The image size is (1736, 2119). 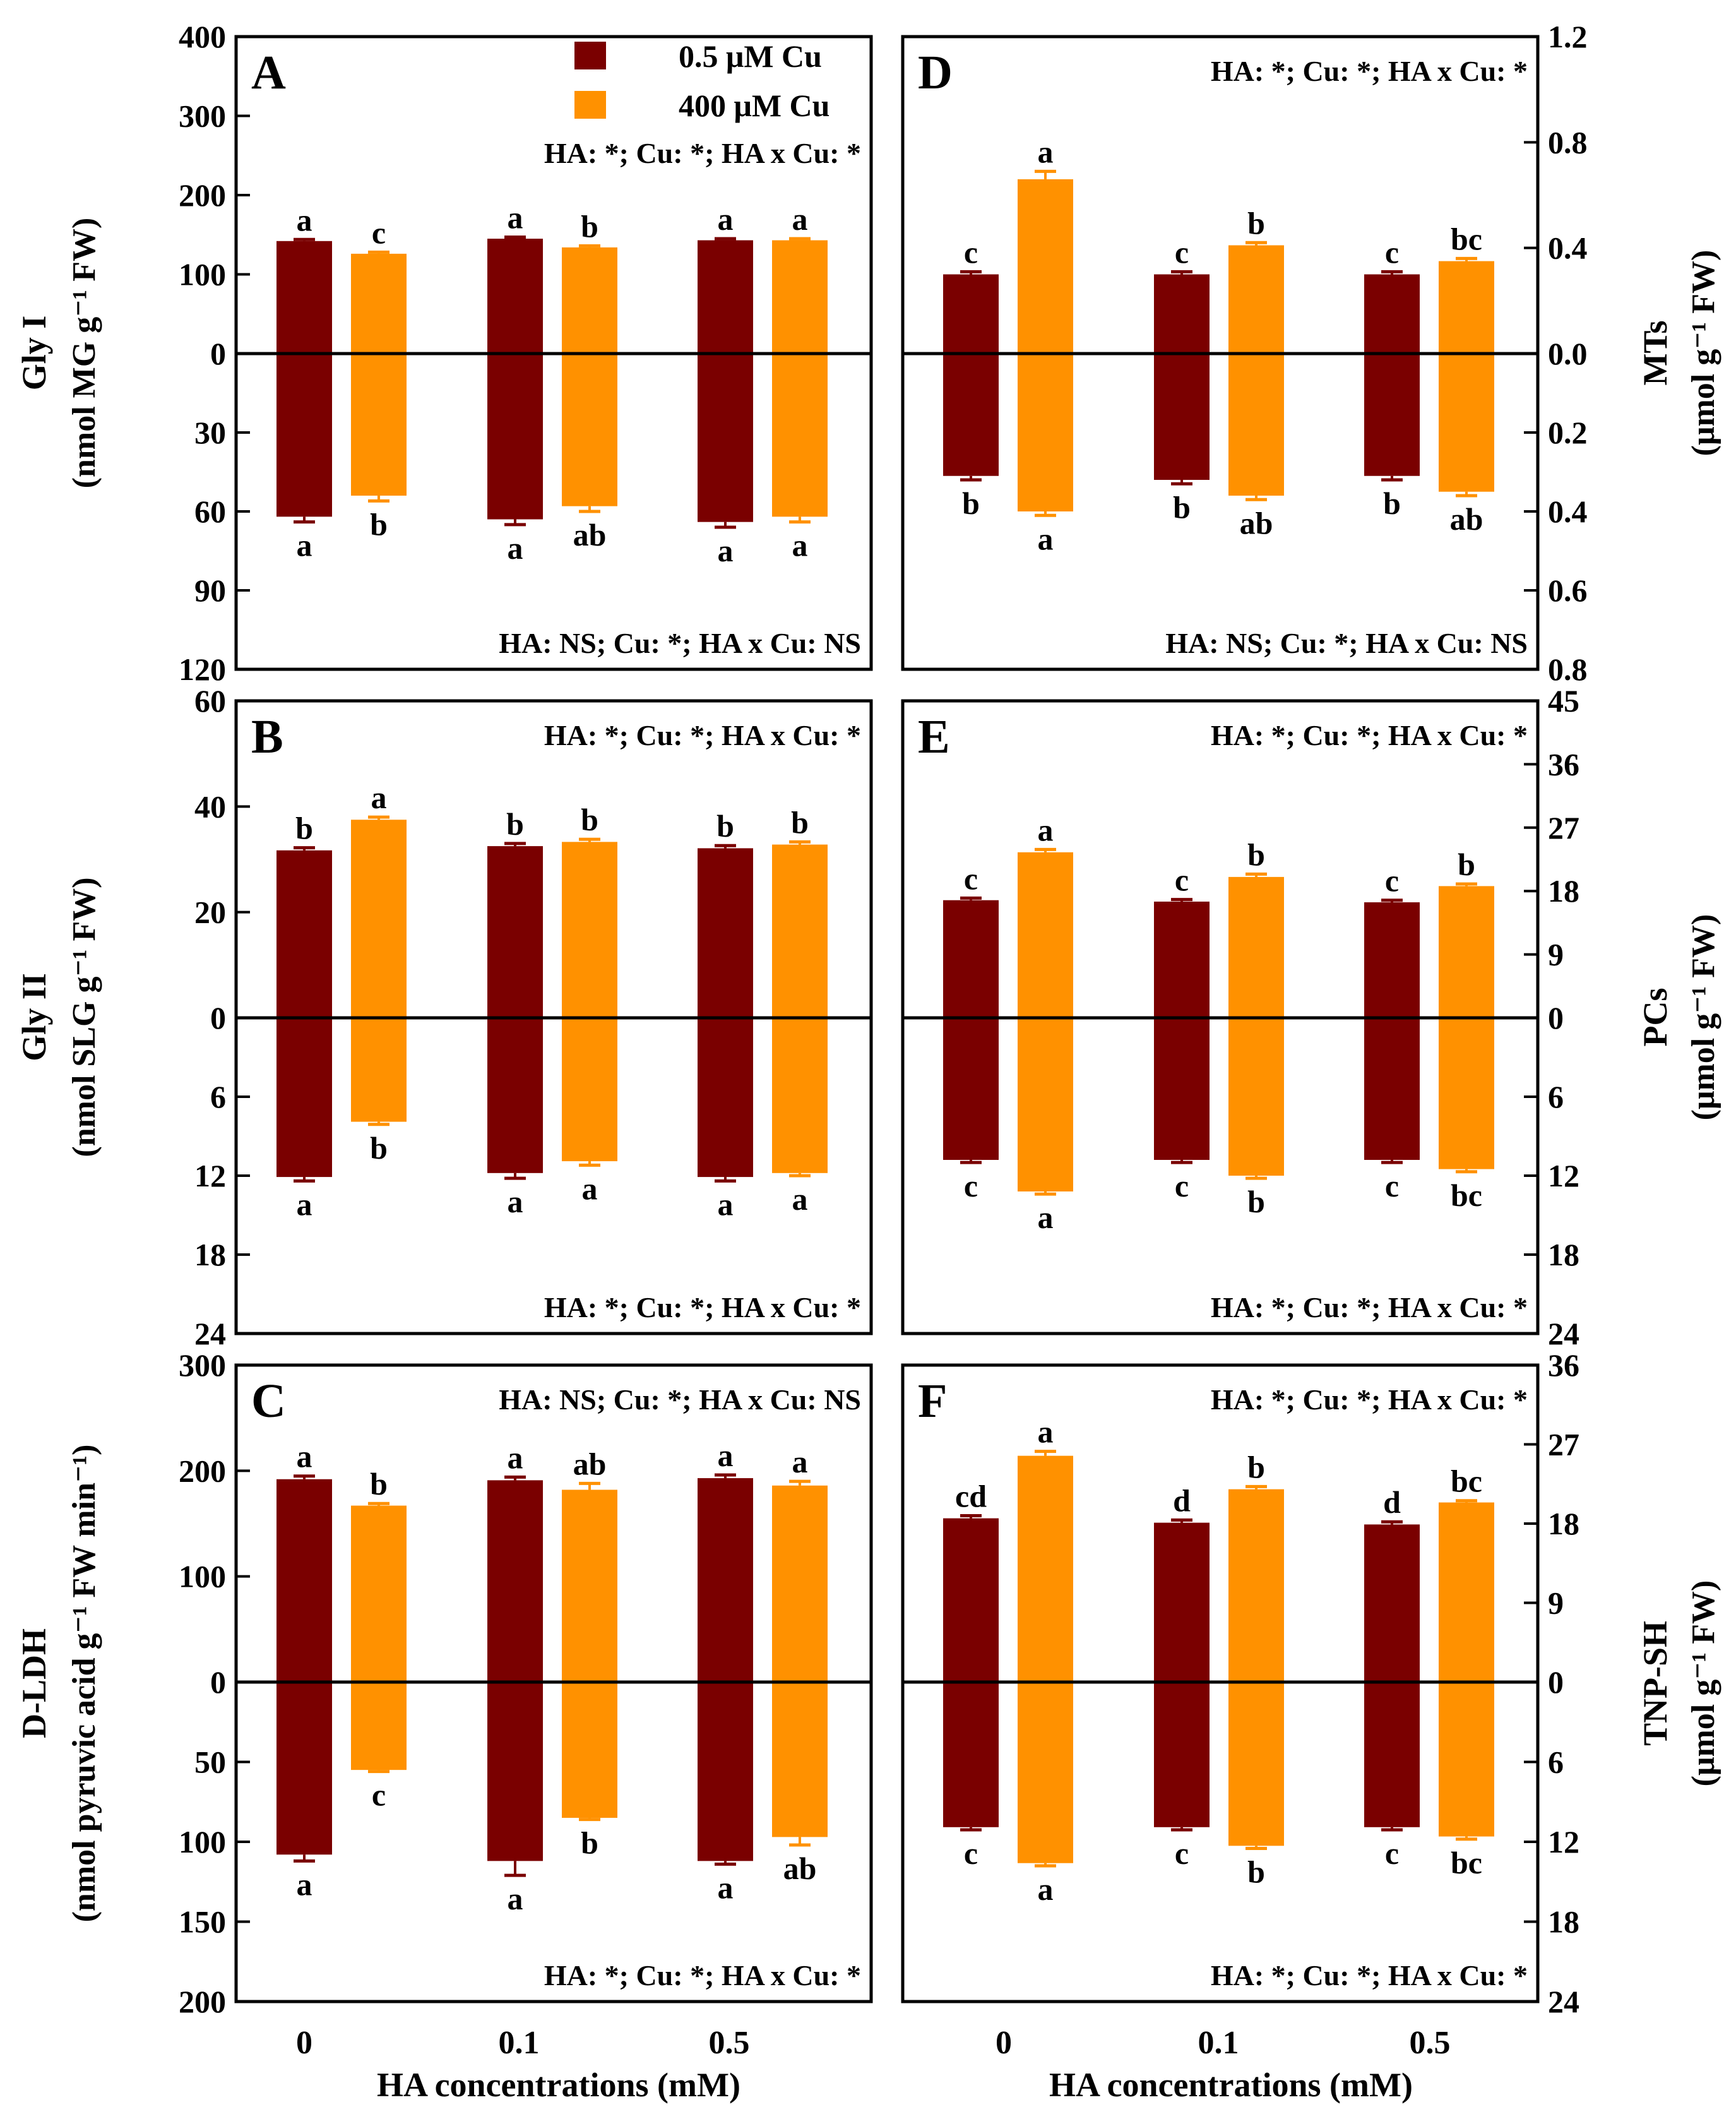 I want to click on significance-letter-a-top: c, so click(x=379, y=233).